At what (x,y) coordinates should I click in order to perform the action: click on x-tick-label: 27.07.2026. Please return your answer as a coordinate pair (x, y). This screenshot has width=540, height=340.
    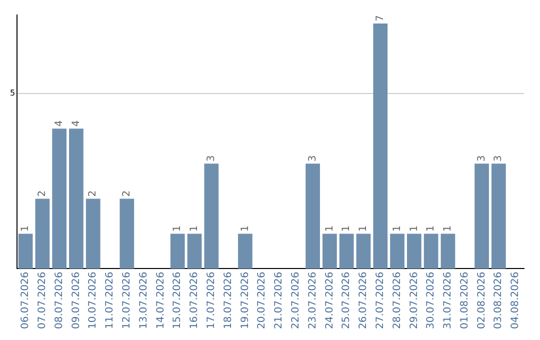
    Looking at the image, I should click on (380, 301).